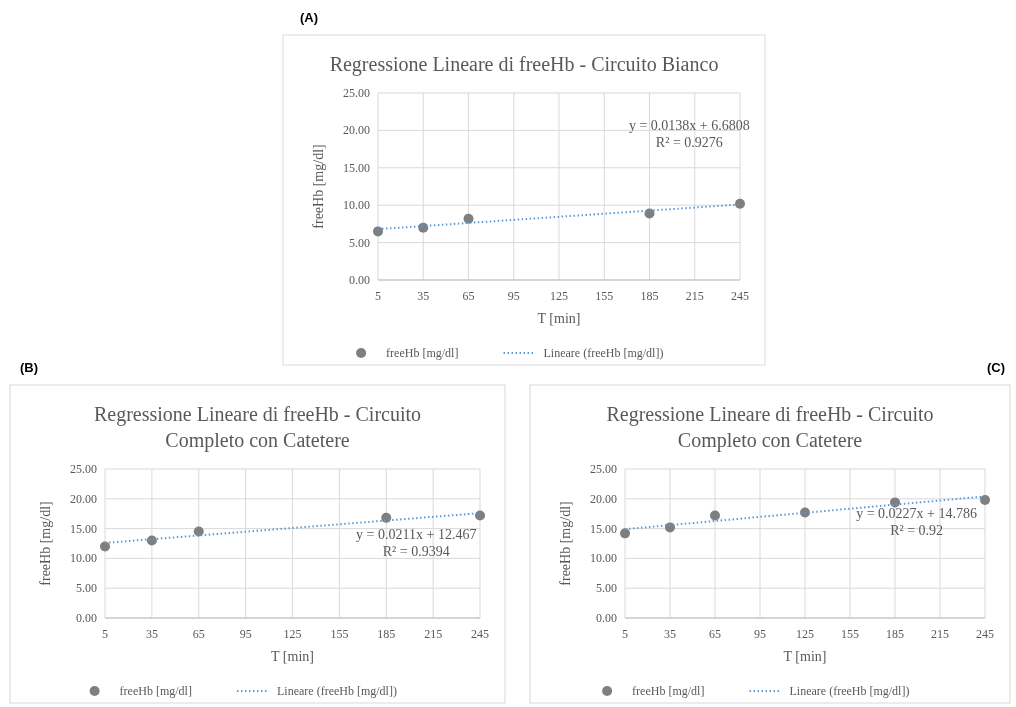 Image resolution: width=1016 pixels, height=707 pixels. What do you see at coordinates (524, 64) in the screenshot?
I see `chart-title: Regressione Lineare di freeHb - Circuito Bianco` at bounding box center [524, 64].